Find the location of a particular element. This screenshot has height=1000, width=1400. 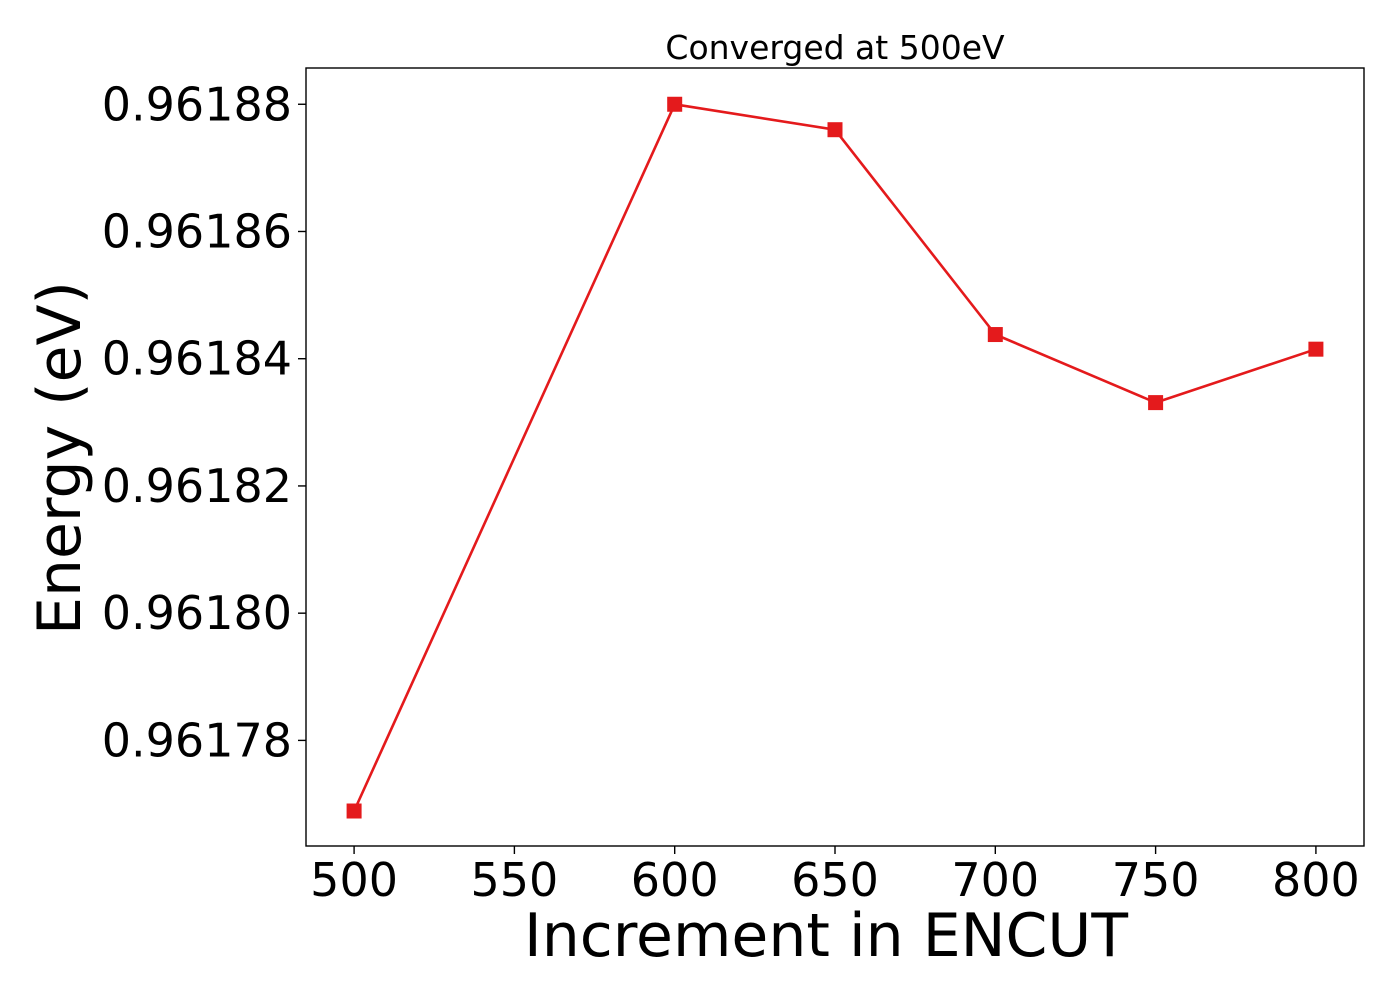

y-tick-label: 0.96178 is located at coordinates (197, 740).